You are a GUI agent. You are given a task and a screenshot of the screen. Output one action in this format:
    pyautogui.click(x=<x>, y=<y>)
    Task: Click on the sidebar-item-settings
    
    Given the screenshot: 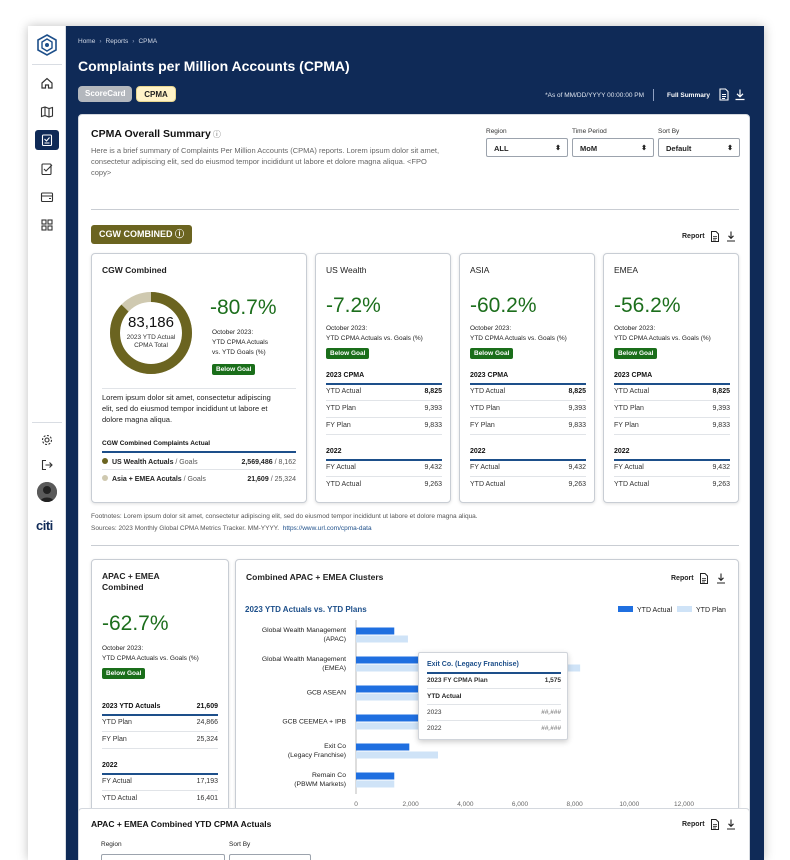 What is the action you would take?
    pyautogui.click(x=47, y=440)
    